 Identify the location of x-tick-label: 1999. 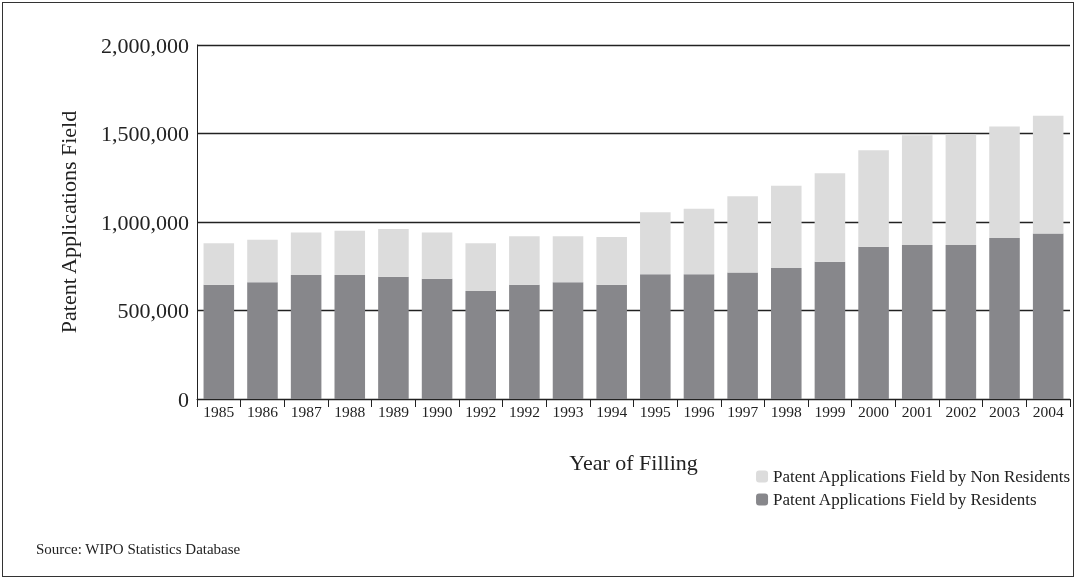
(830, 411).